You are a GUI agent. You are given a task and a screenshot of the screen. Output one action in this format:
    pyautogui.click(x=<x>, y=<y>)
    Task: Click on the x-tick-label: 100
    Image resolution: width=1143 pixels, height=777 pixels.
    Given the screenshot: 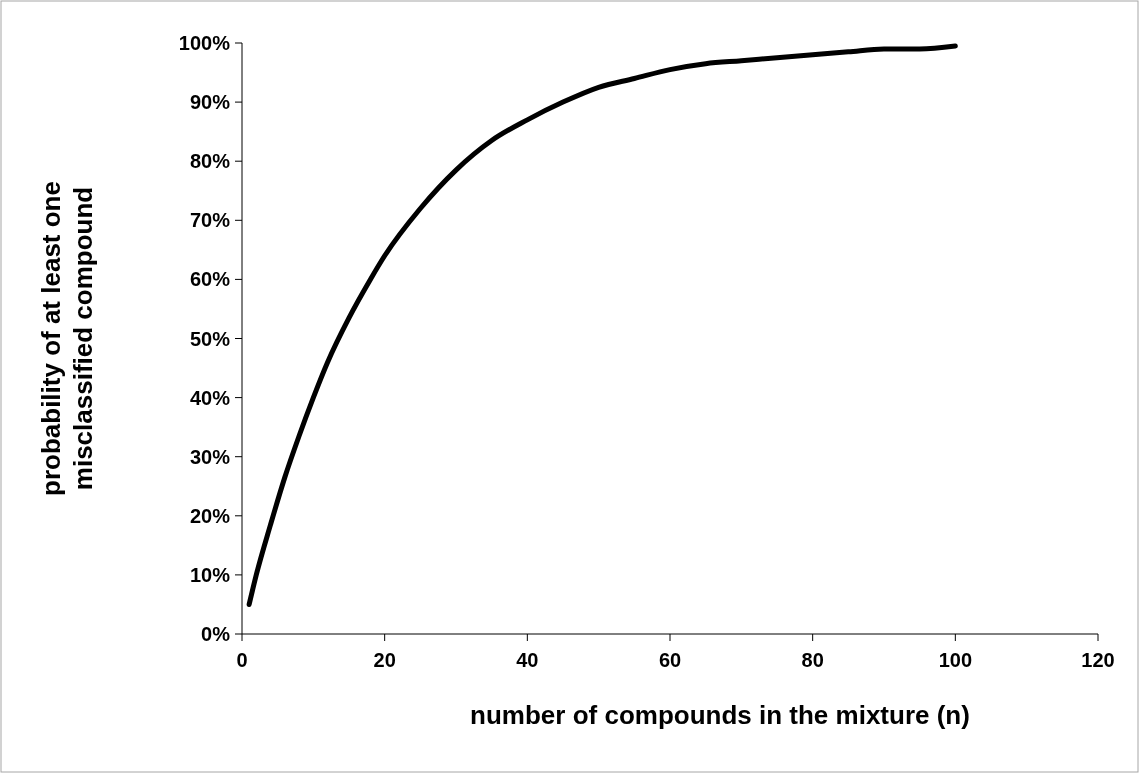 What is the action you would take?
    pyautogui.click(x=955, y=660)
    